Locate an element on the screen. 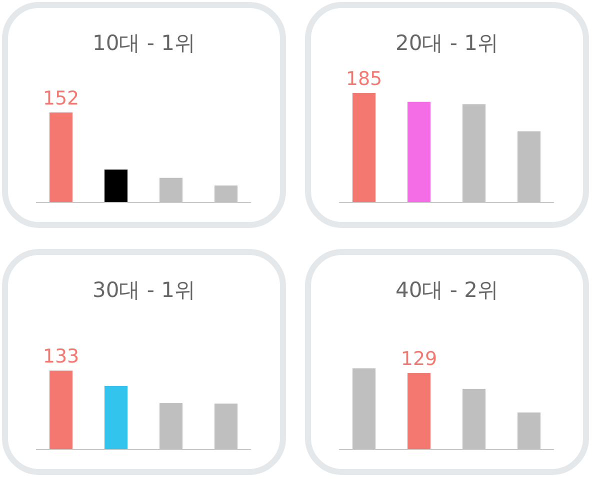 This screenshot has height=479, width=592. chart-title: 30대 - 1위 is located at coordinates (144, 290).